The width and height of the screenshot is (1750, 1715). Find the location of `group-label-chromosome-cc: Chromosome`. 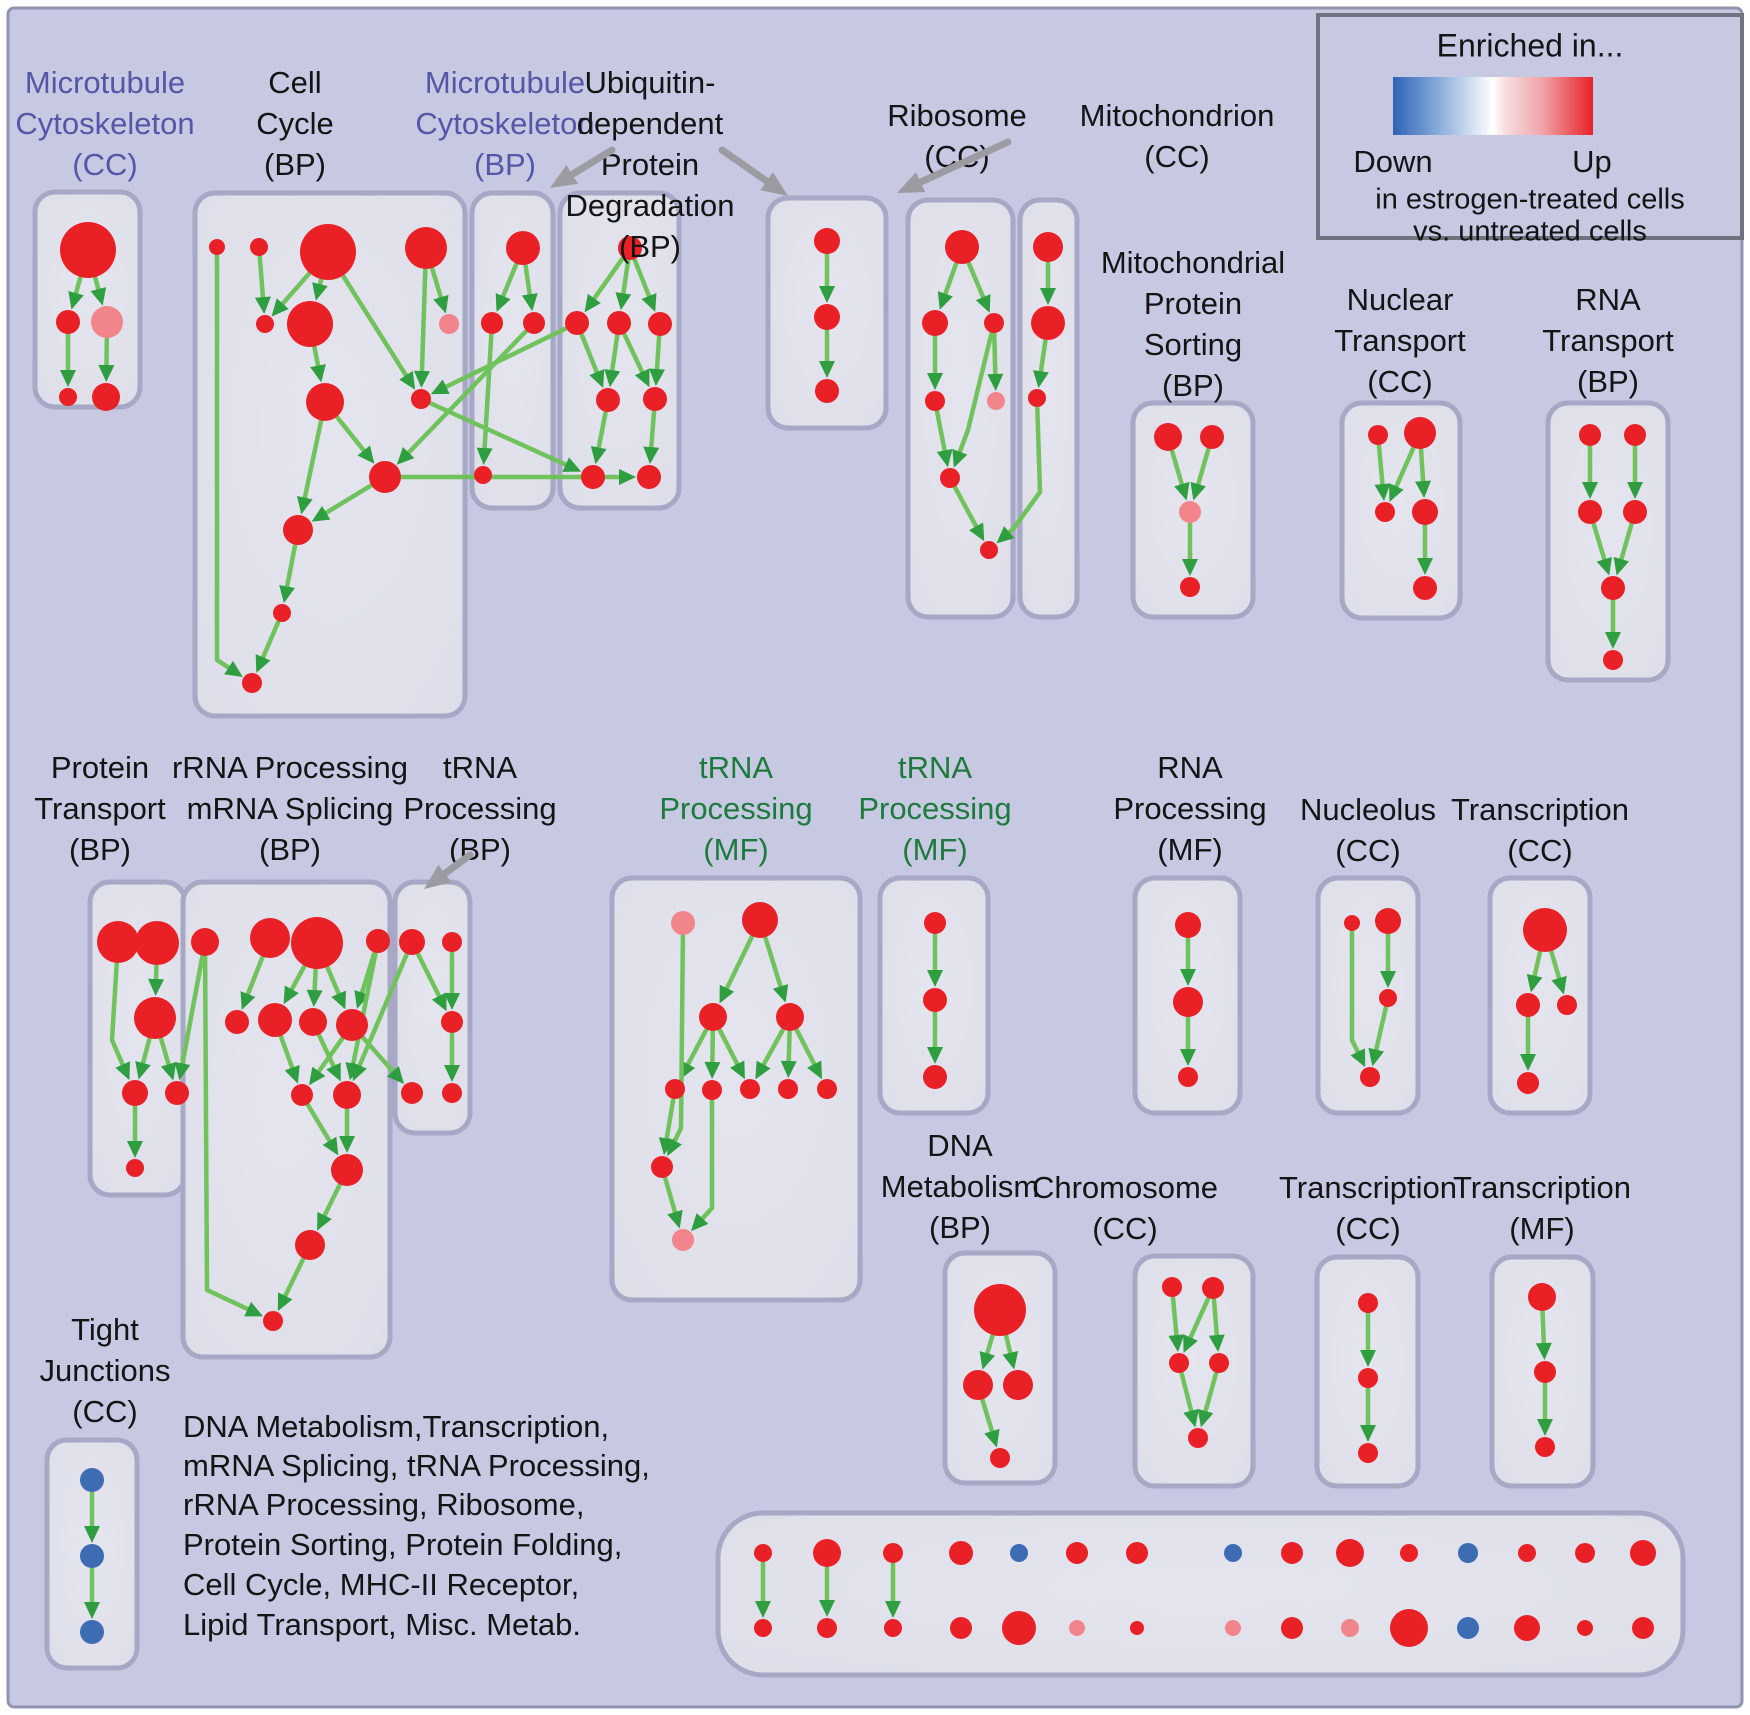

group-label-chromosome-cc: Chromosome is located at coordinates (1125, 1187).